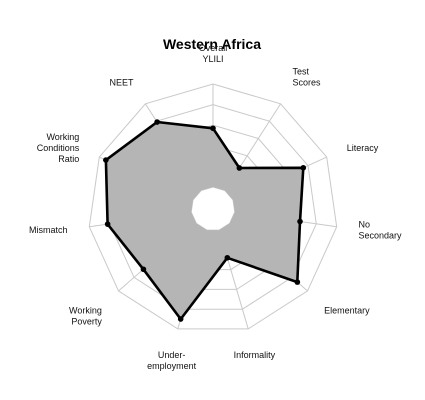 The width and height of the screenshot is (425, 400). I want to click on axis-label-line: Ratio, so click(68, 159).